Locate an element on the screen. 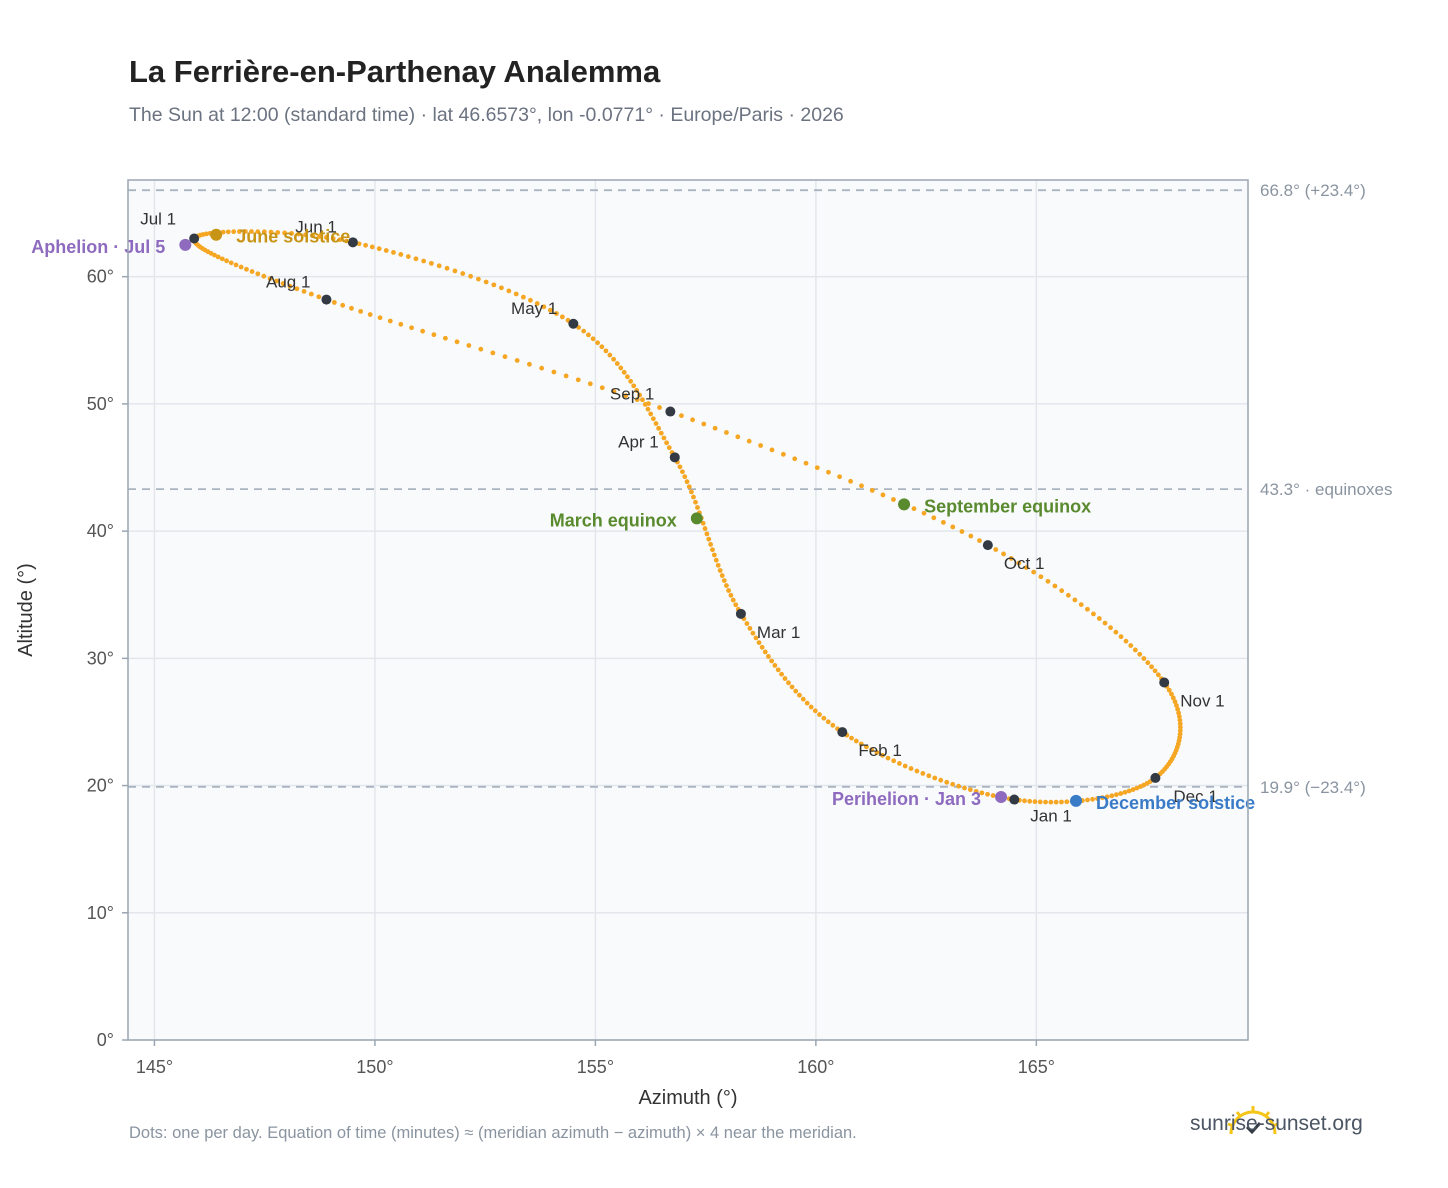  month-label: May 1 is located at coordinates (534, 308).